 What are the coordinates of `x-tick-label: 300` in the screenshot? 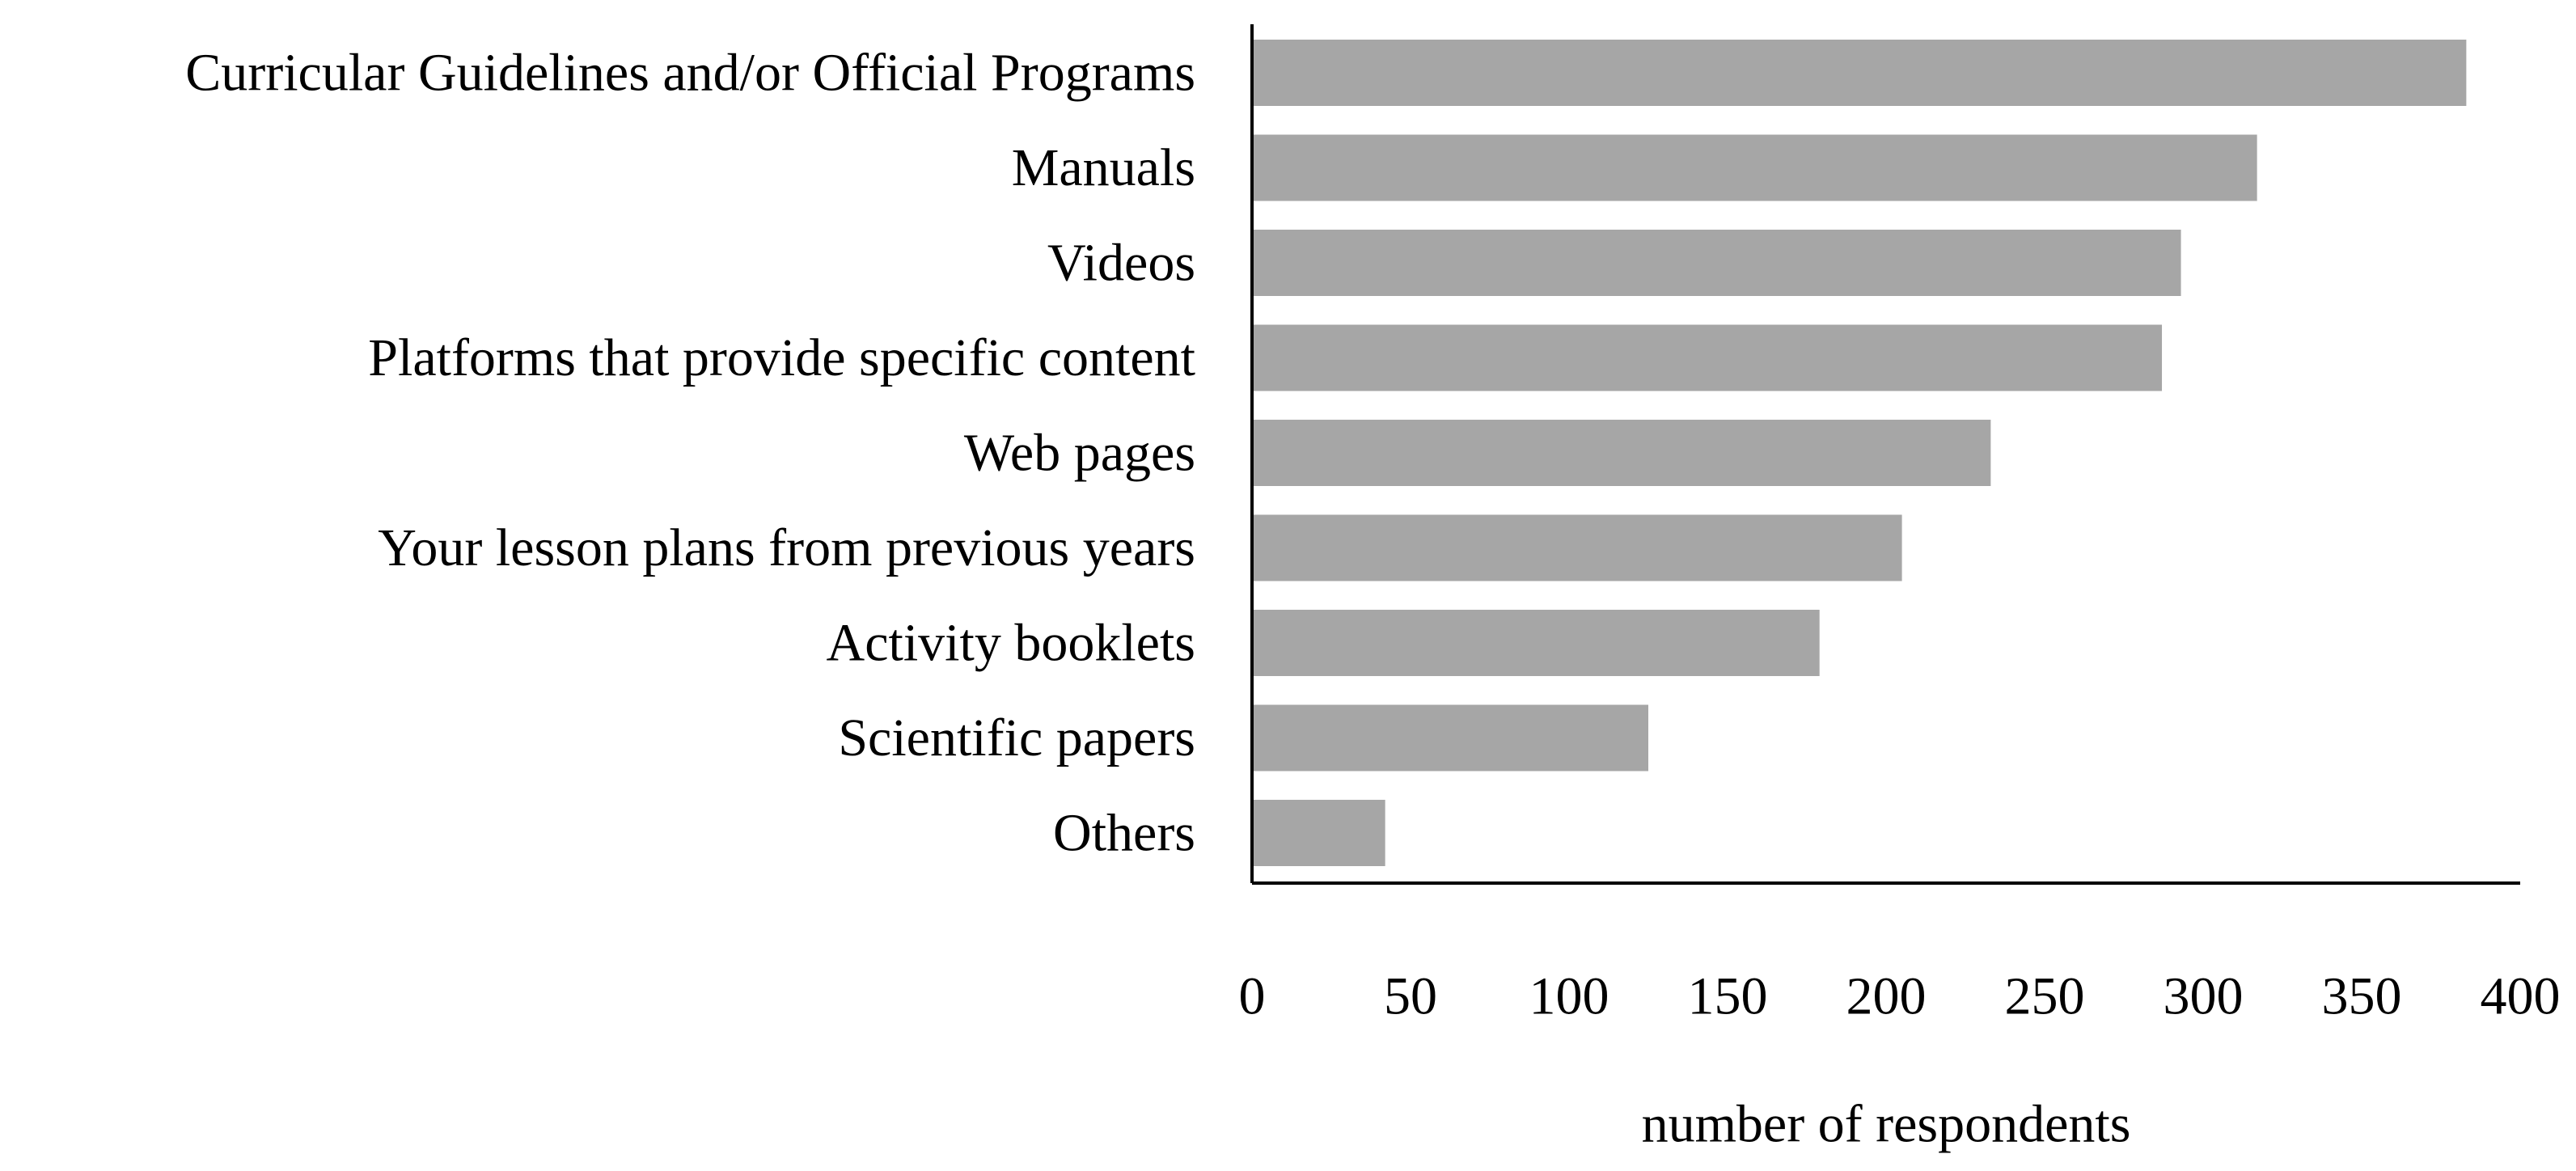 It's located at (2204, 996).